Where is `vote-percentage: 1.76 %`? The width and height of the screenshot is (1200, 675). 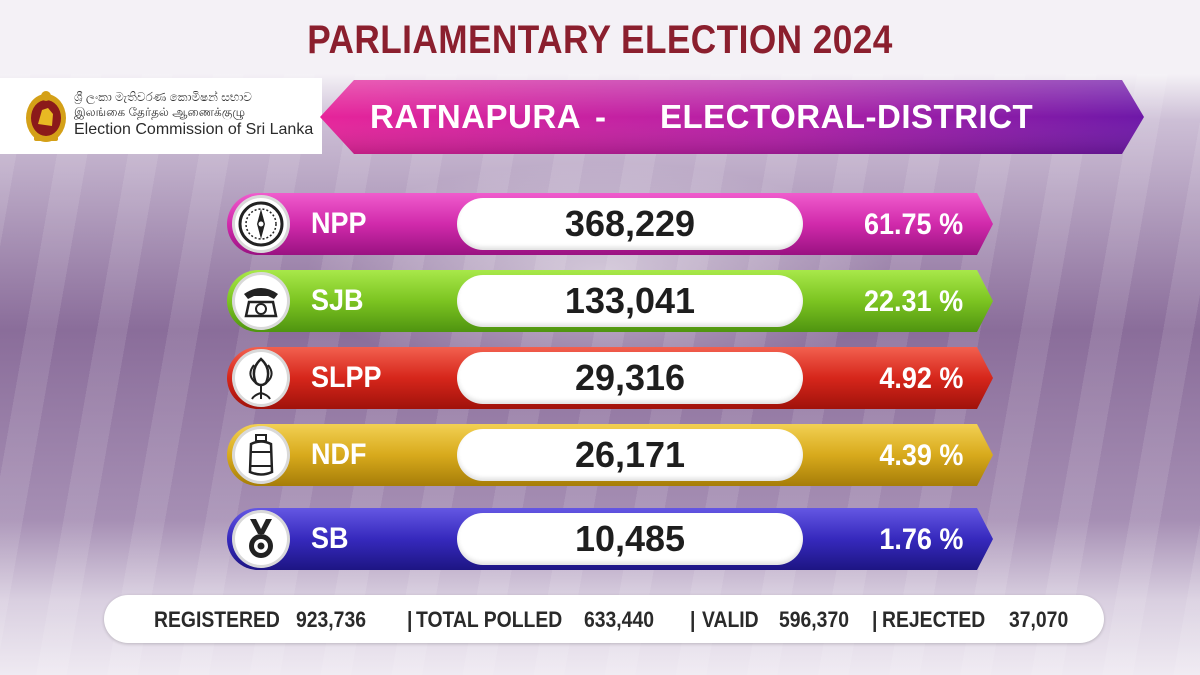
vote-percentage: 1.76 % is located at coordinates (920, 539).